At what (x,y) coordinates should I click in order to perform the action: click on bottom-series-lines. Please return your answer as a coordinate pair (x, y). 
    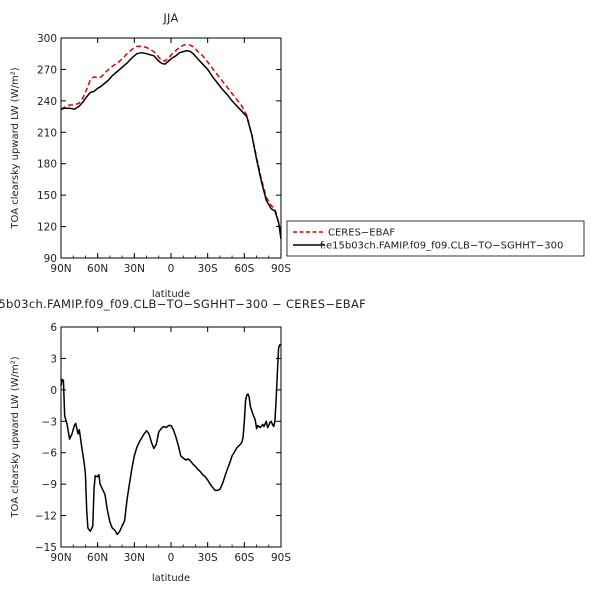
    Looking at the image, I should click on (170, 440).